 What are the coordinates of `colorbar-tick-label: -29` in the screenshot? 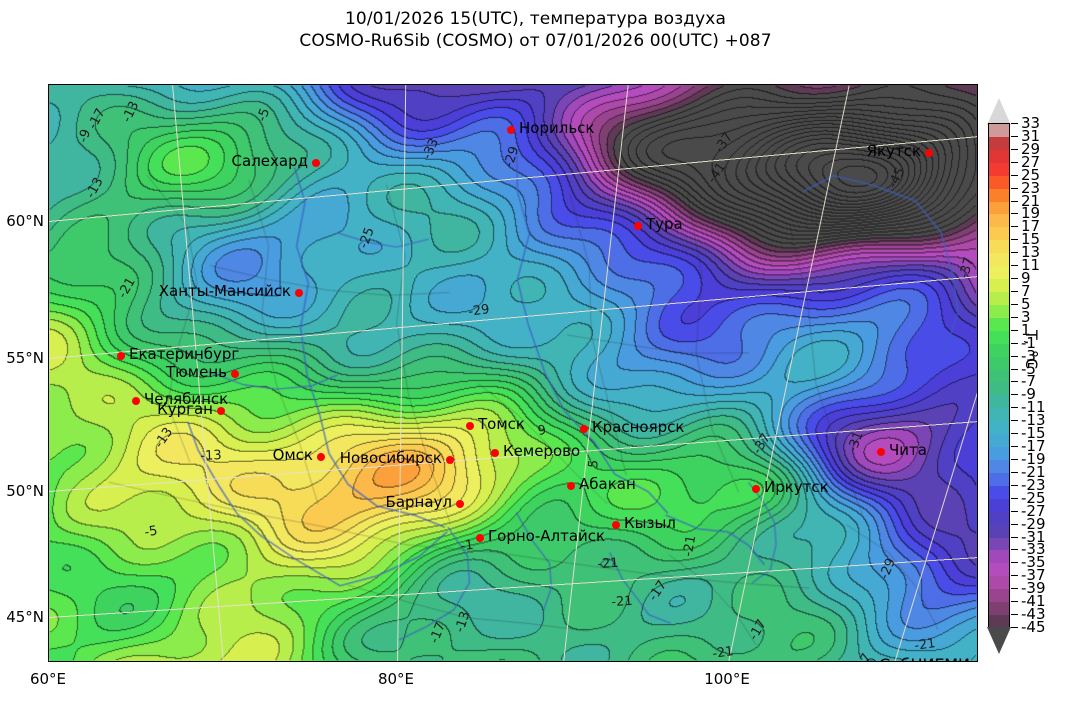 It's located at (1033, 523).